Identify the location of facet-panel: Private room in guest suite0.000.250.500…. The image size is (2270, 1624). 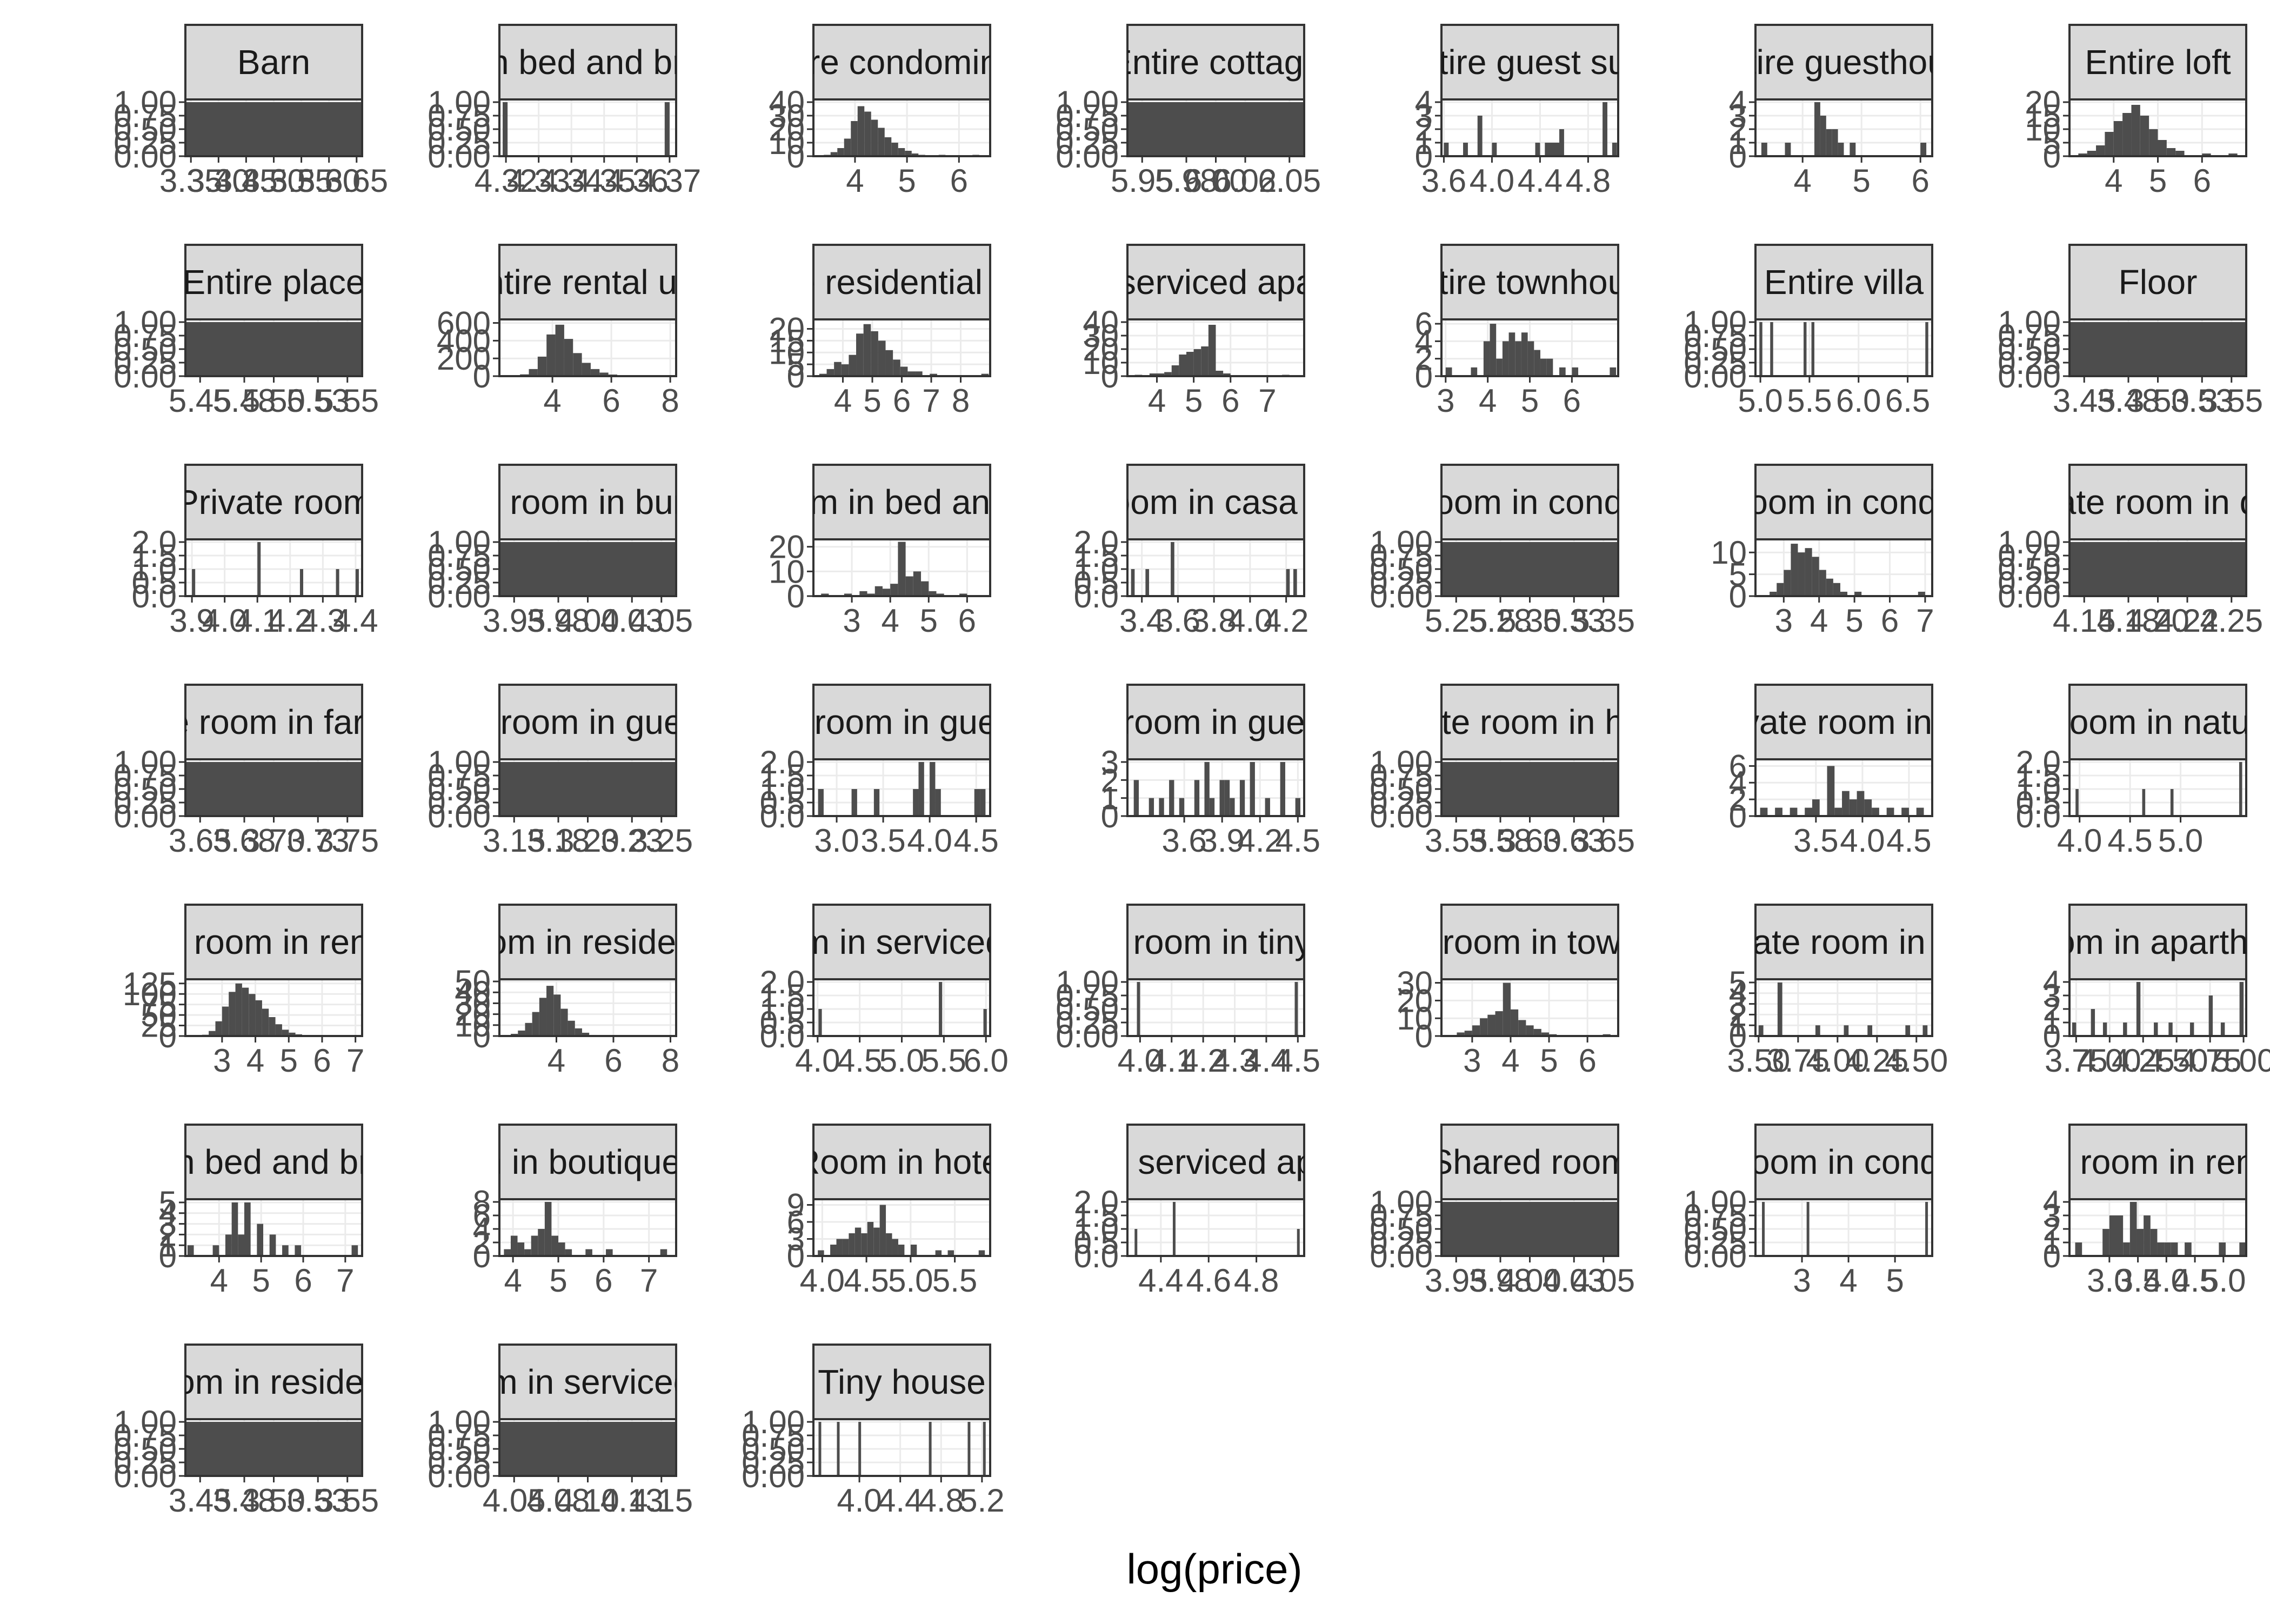
(588, 772).